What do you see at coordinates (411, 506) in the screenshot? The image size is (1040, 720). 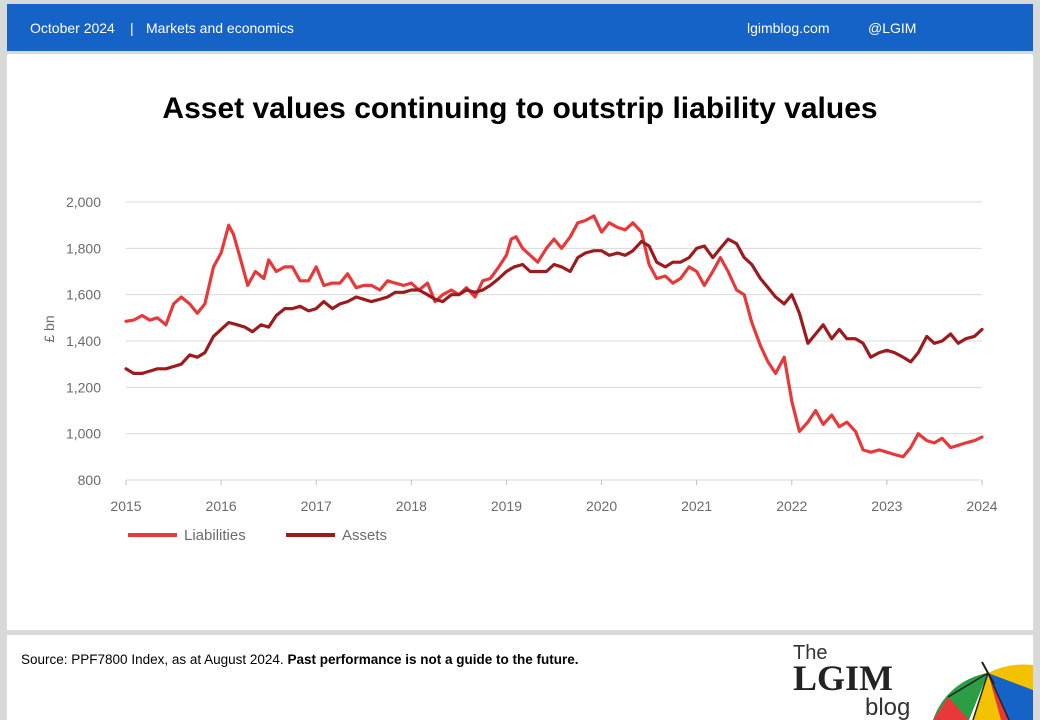 I see `x-tick-label: 2018` at bounding box center [411, 506].